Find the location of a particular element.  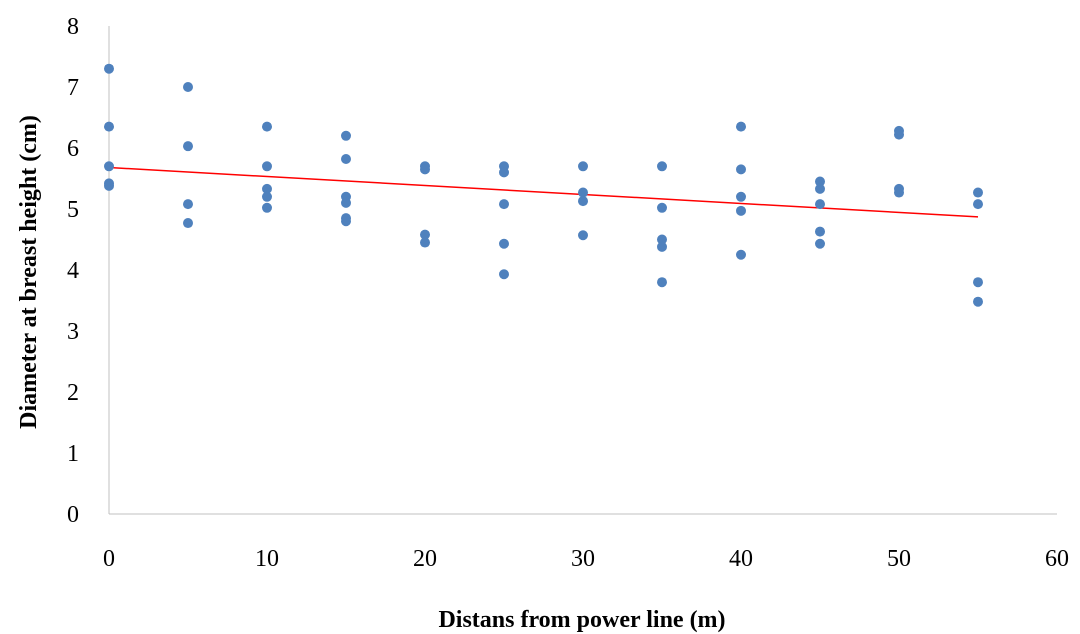

trendline-layer is located at coordinates (543, 192).